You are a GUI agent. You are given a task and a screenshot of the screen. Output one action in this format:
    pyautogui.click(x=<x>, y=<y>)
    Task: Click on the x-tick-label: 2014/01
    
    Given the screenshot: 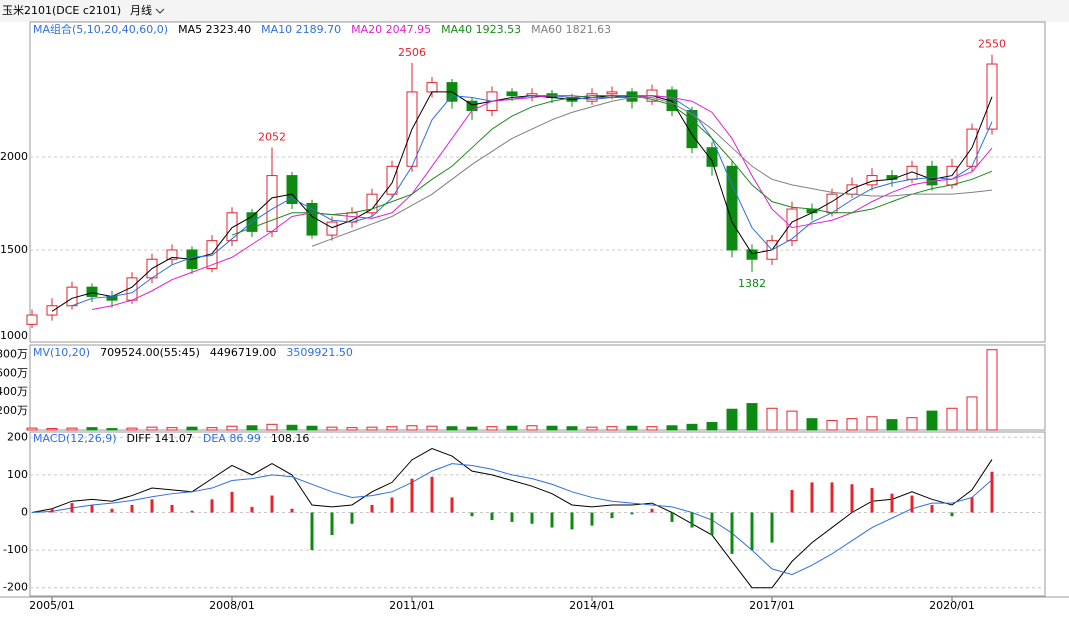 What is the action you would take?
    pyautogui.click(x=592, y=605)
    